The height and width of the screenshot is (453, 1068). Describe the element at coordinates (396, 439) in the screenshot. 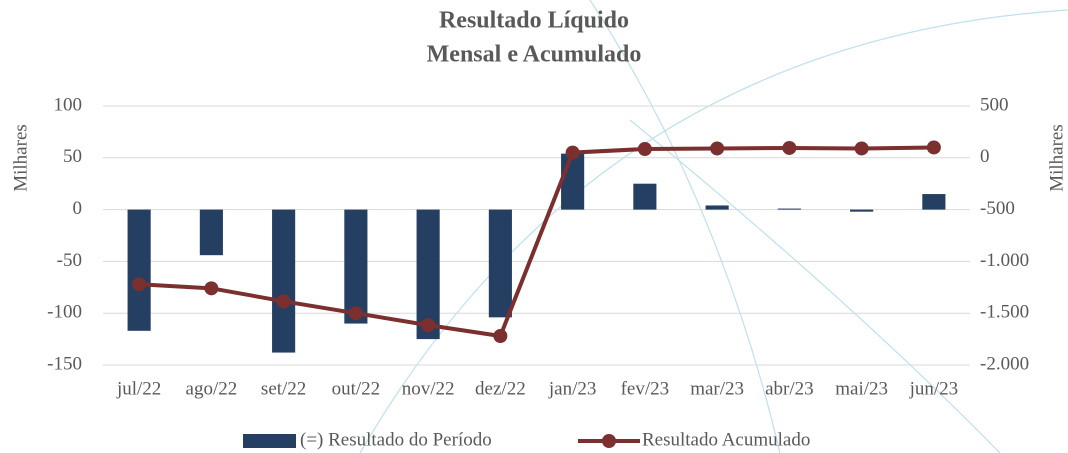

I see `legend-label: (=) Resultado do Período` at that location.